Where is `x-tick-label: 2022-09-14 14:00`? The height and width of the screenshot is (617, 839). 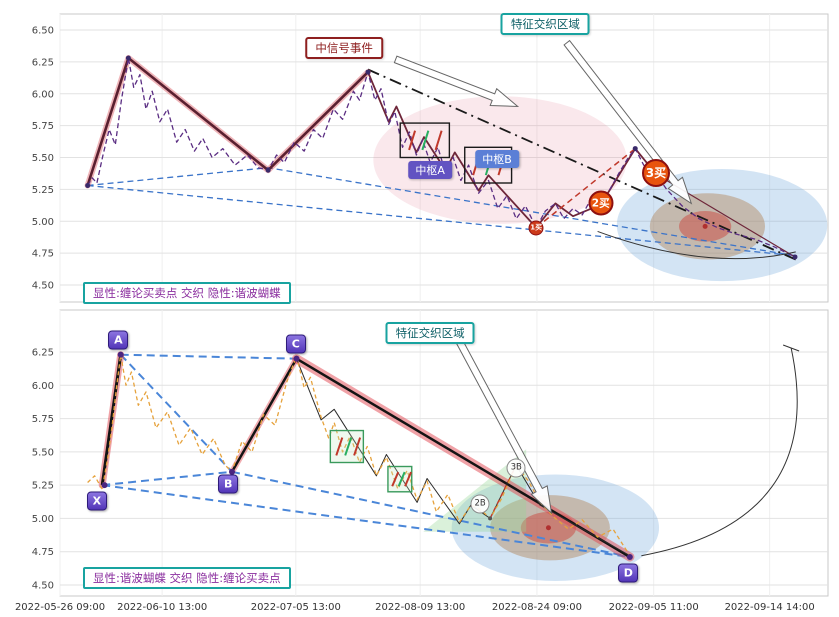
x-tick-label: 2022-09-14 14:00 is located at coordinates (770, 607).